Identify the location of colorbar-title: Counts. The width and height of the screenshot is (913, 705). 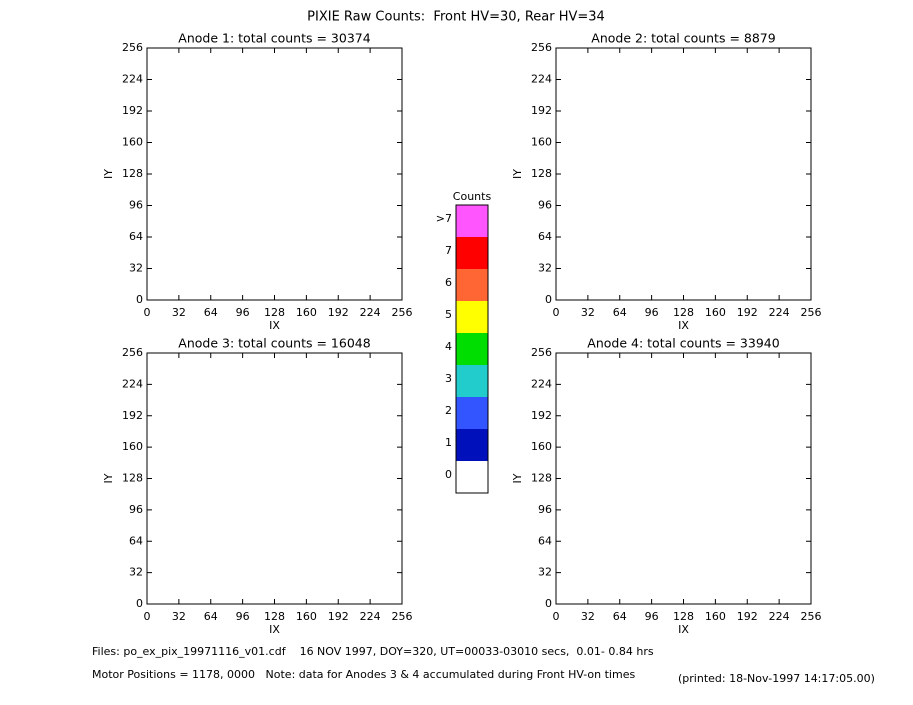
(472, 196).